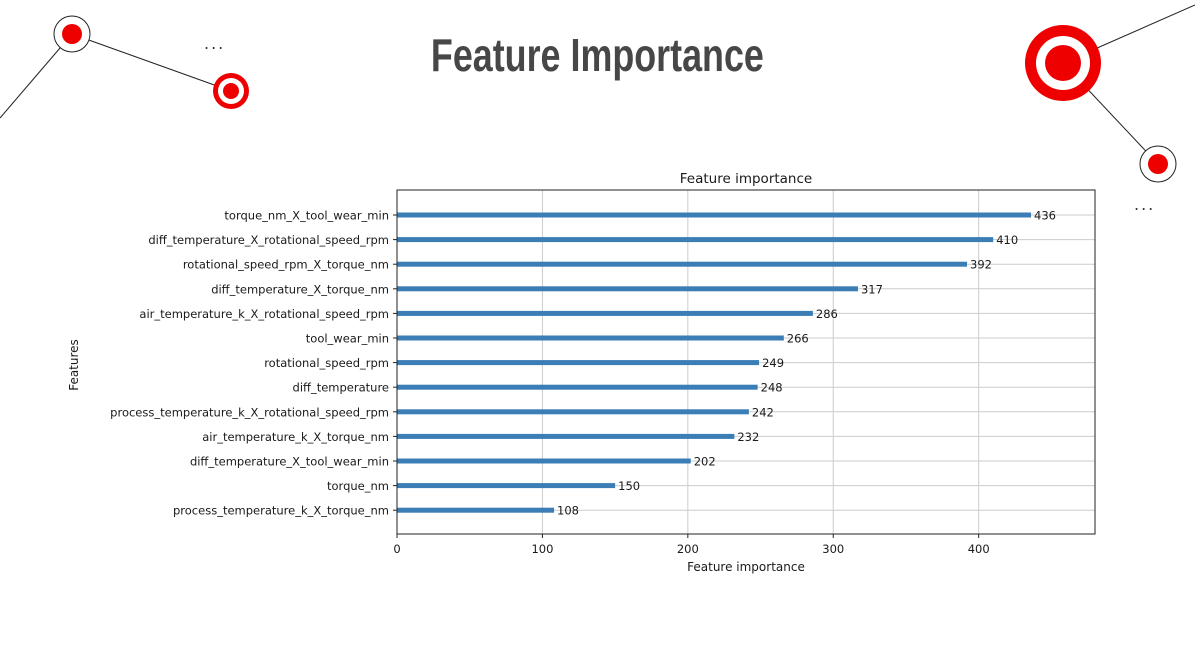 The image size is (1195, 668). What do you see at coordinates (798, 339) in the screenshot?
I see `bar-value-label: 266` at bounding box center [798, 339].